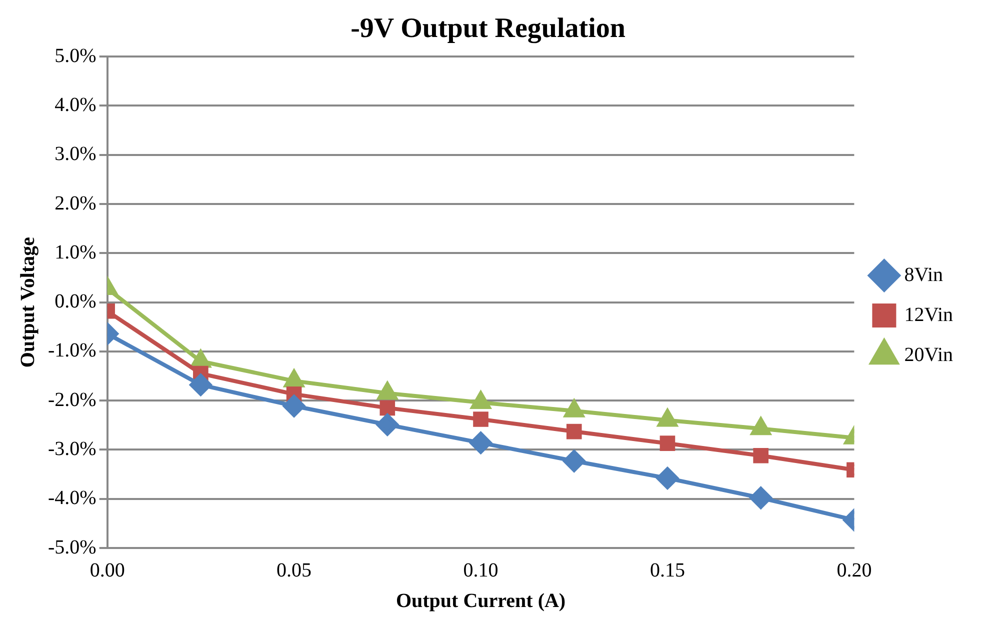 Image resolution: width=998 pixels, height=630 pixels. I want to click on x-axis-title: Output Current (A), so click(481, 601).